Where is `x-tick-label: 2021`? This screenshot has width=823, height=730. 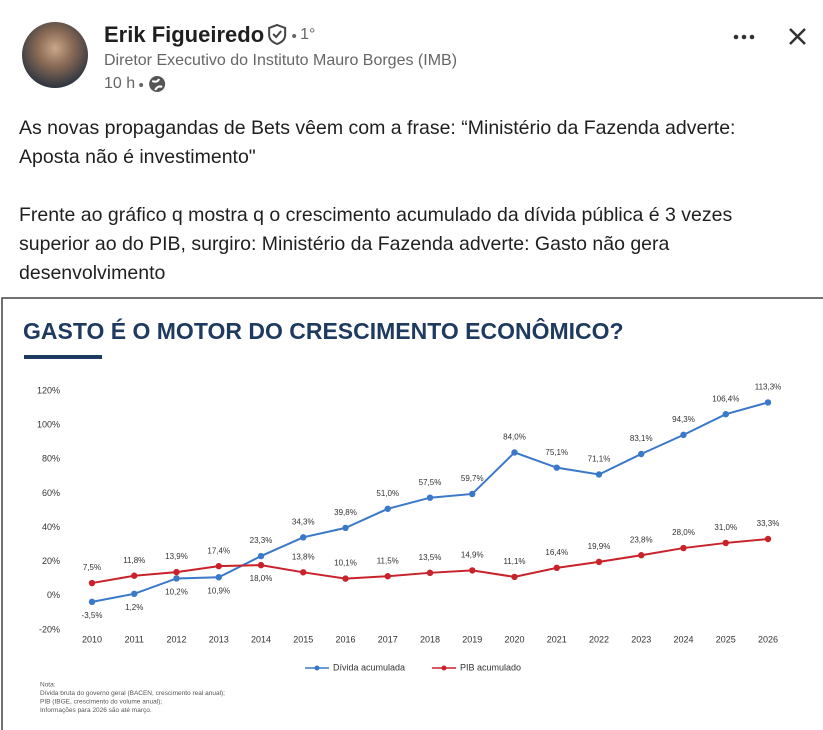 x-tick-label: 2021 is located at coordinates (557, 639).